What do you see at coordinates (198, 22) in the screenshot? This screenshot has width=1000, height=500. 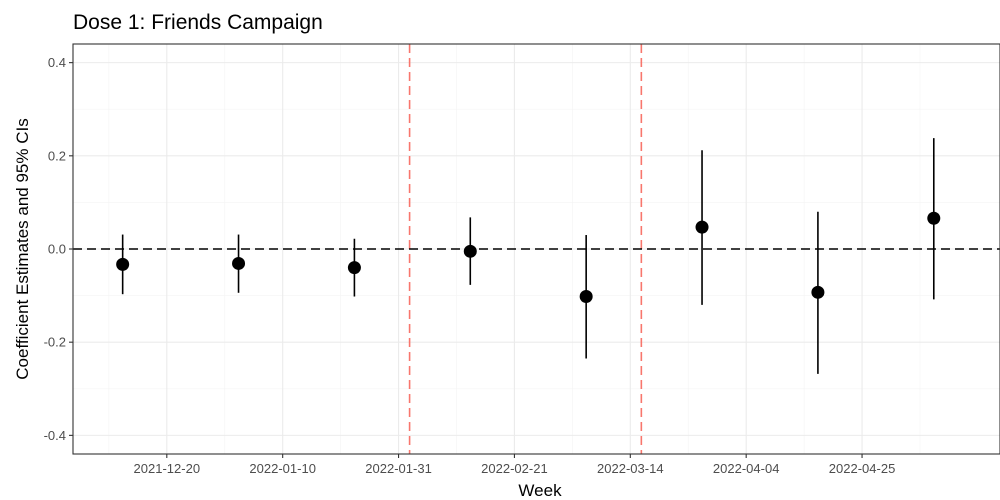 I see `chart-title: Dose 1: Friends Campaign` at bounding box center [198, 22].